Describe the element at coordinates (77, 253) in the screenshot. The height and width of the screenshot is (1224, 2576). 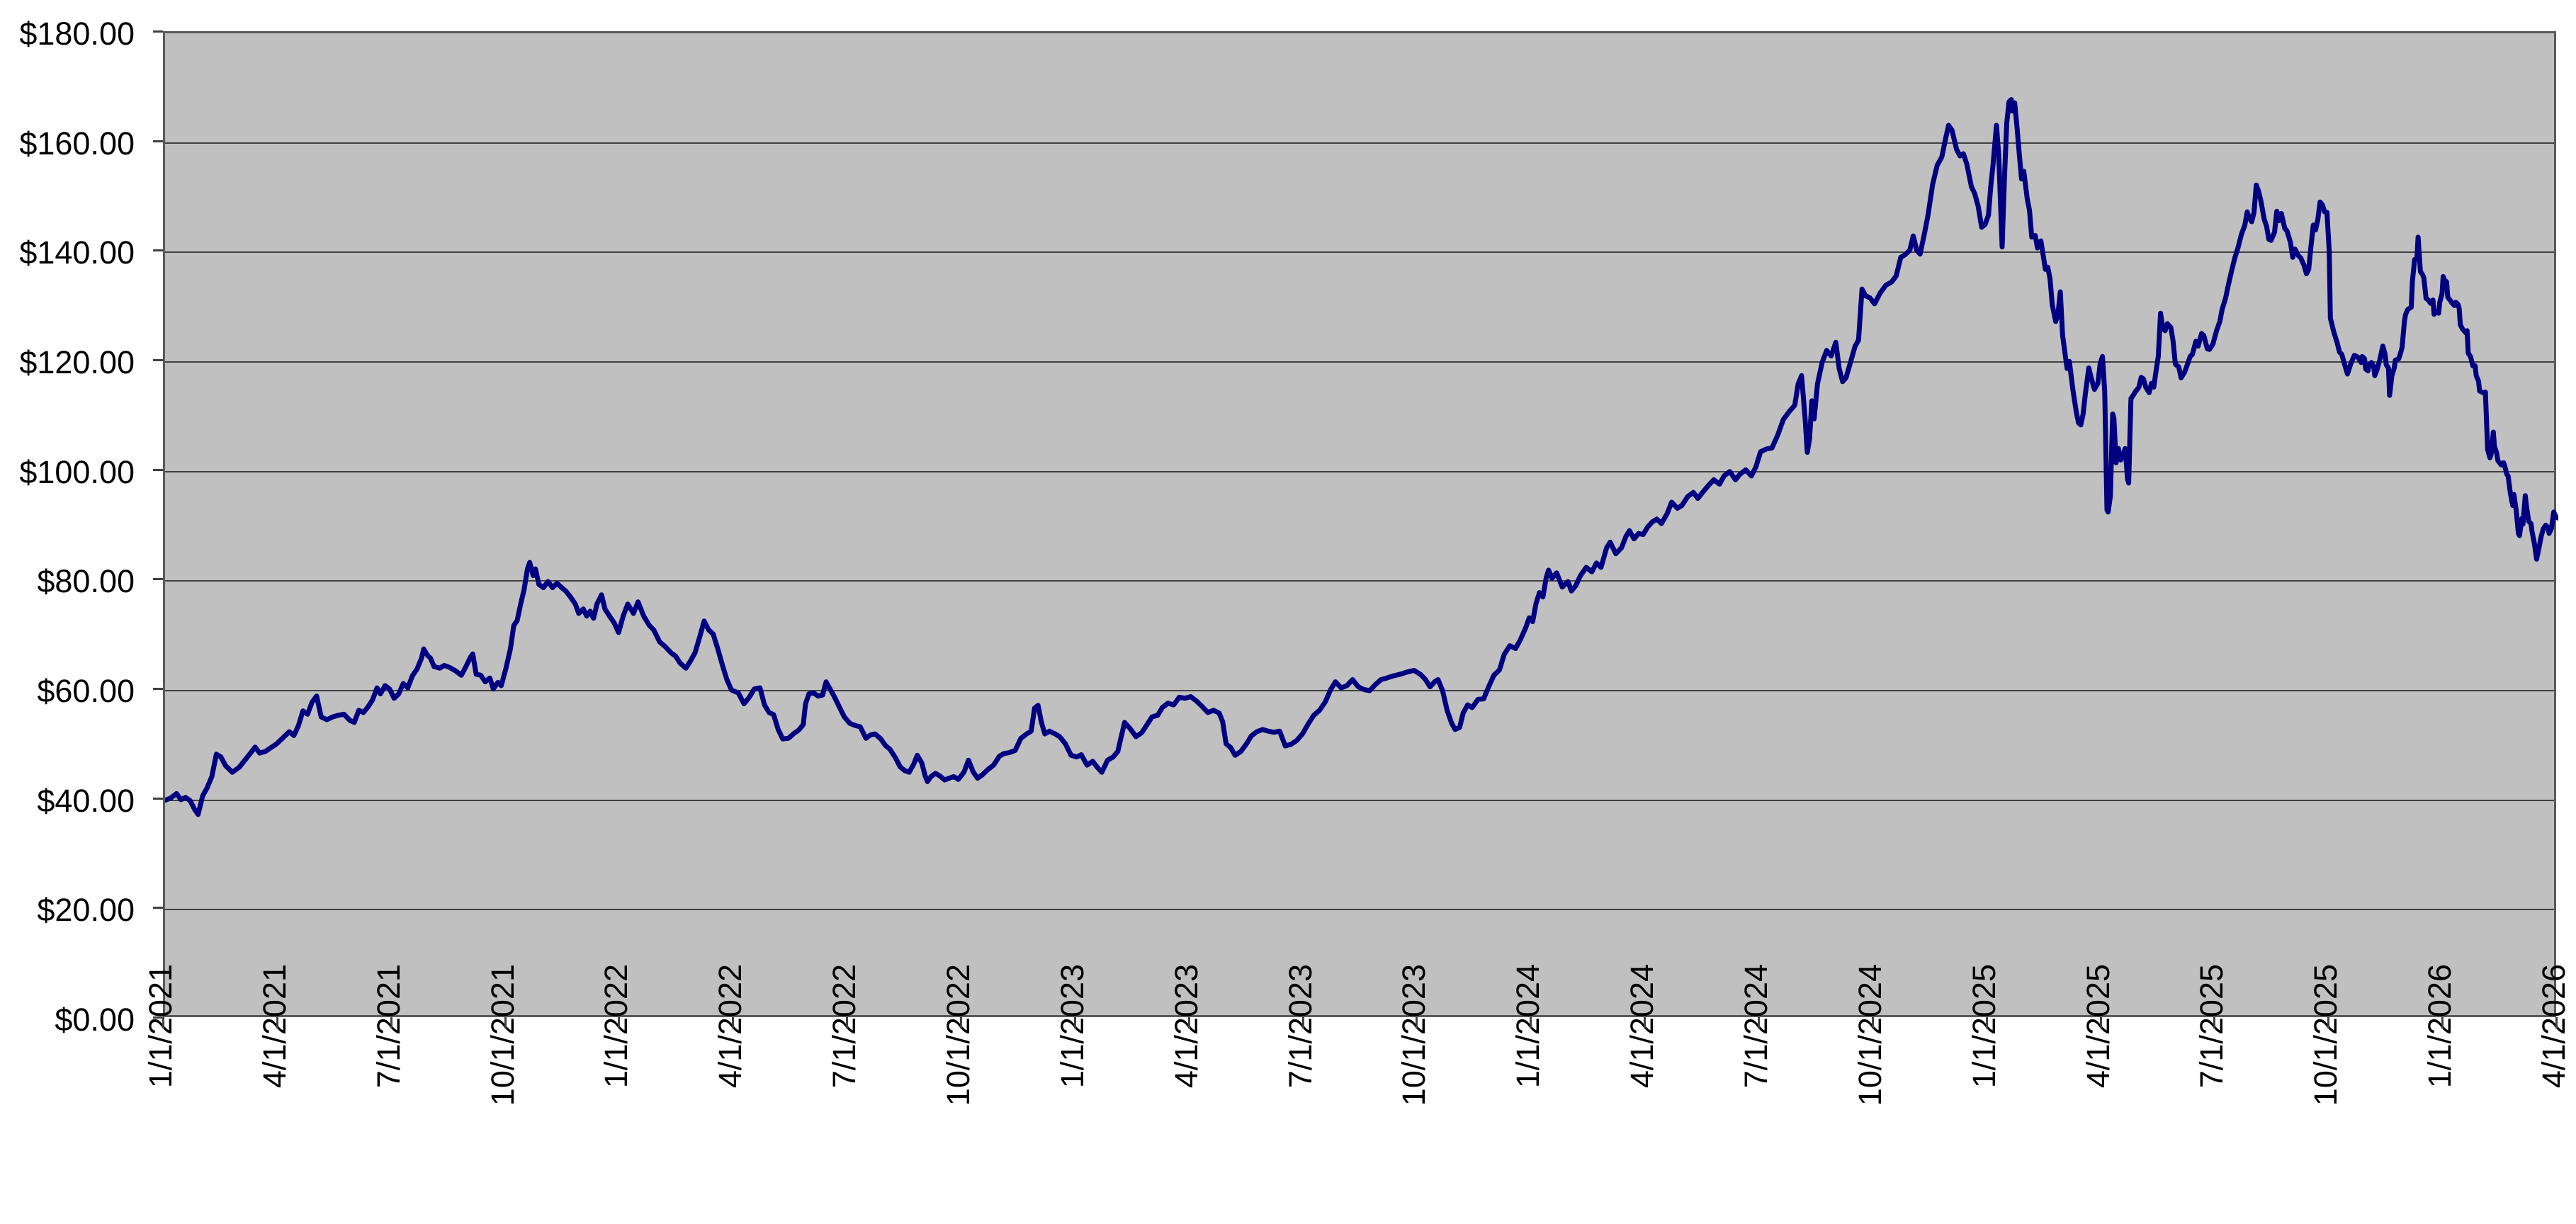
I see `y-axis-tick-label: $140.00` at that location.